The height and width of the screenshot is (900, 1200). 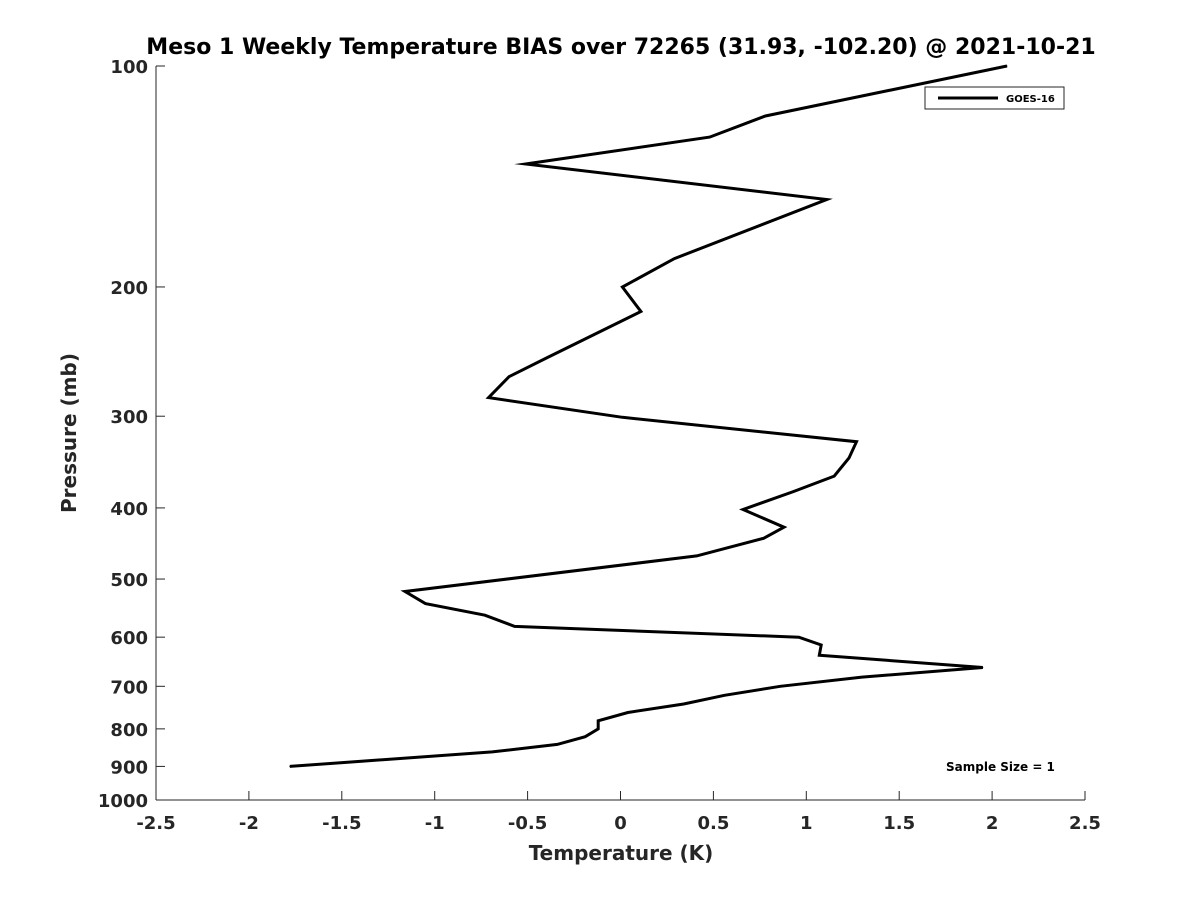 I want to click on sample-size-annotation: Sample Size = 1, so click(x=1000, y=767).